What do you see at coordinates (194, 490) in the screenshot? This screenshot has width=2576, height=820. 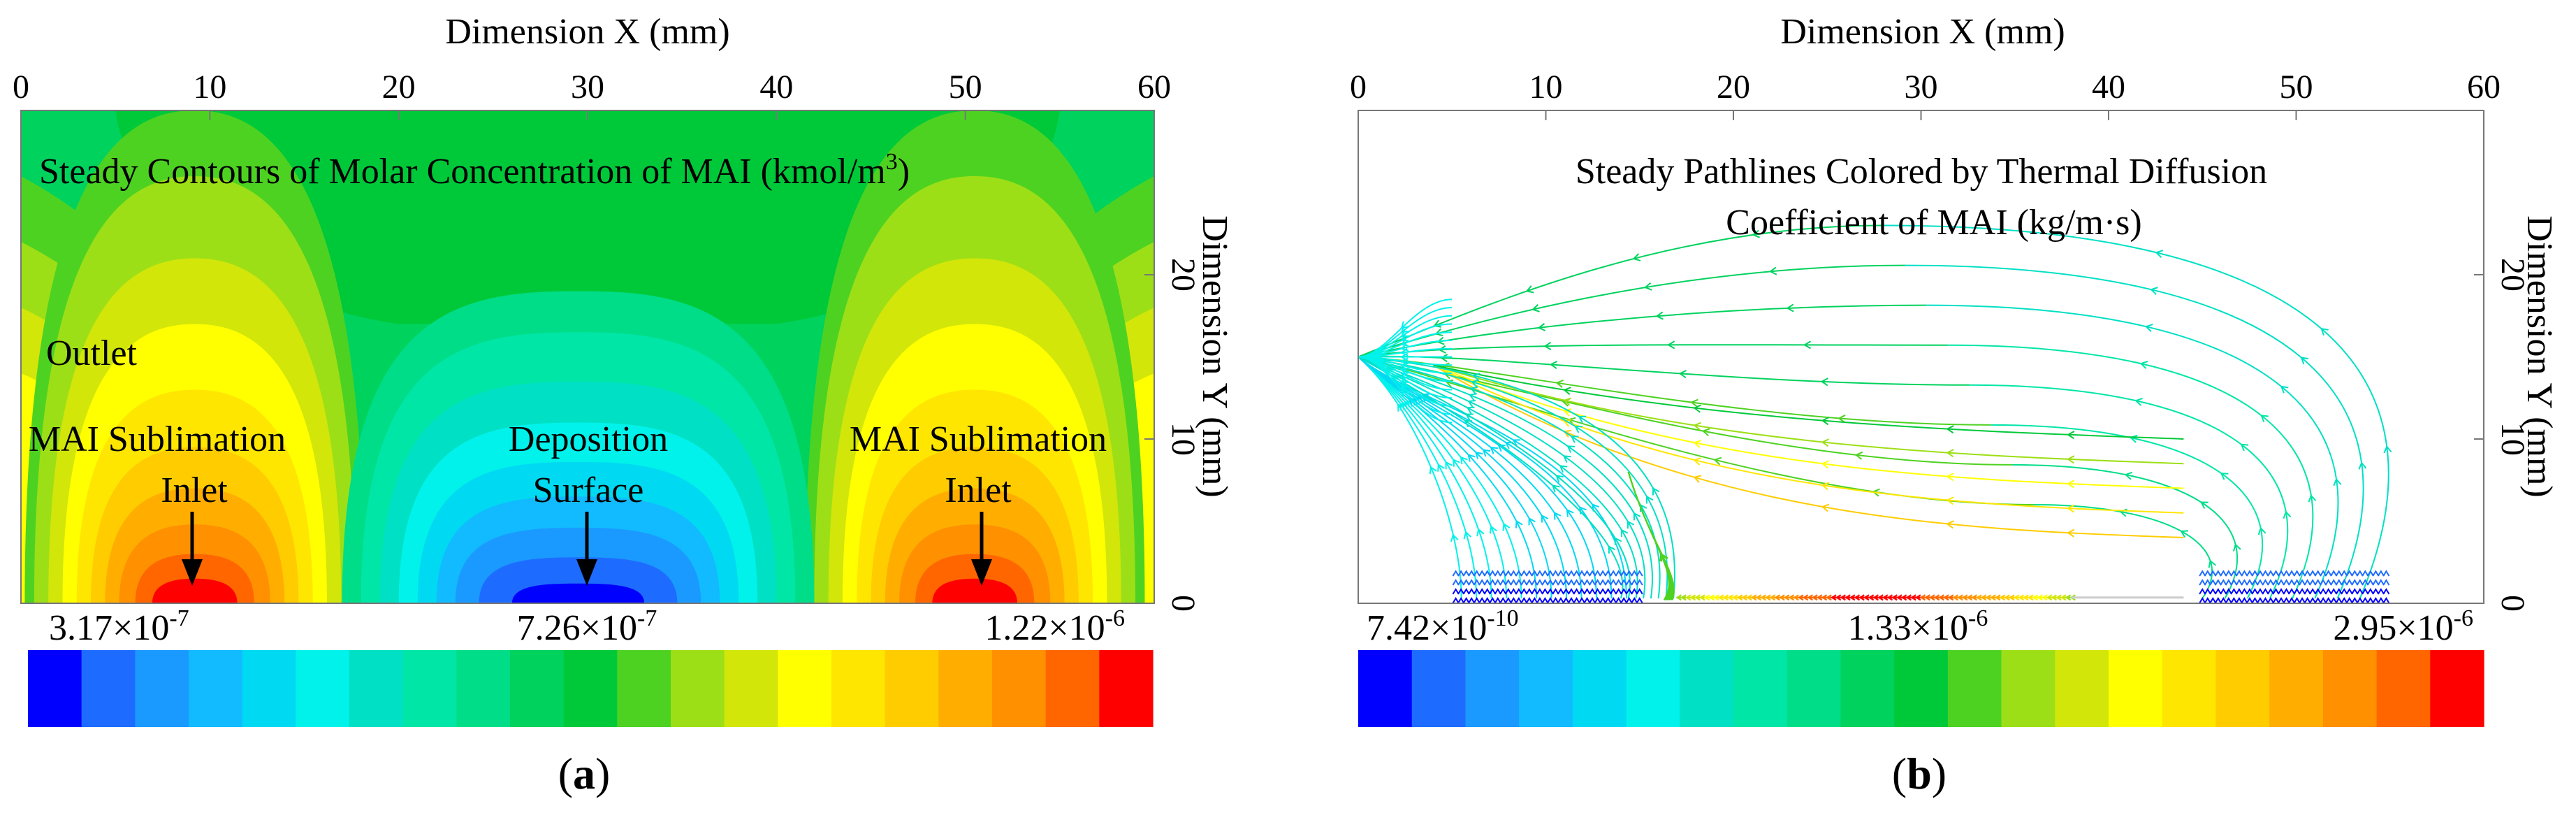 I see `label-left-inlet-2: Inlet` at bounding box center [194, 490].